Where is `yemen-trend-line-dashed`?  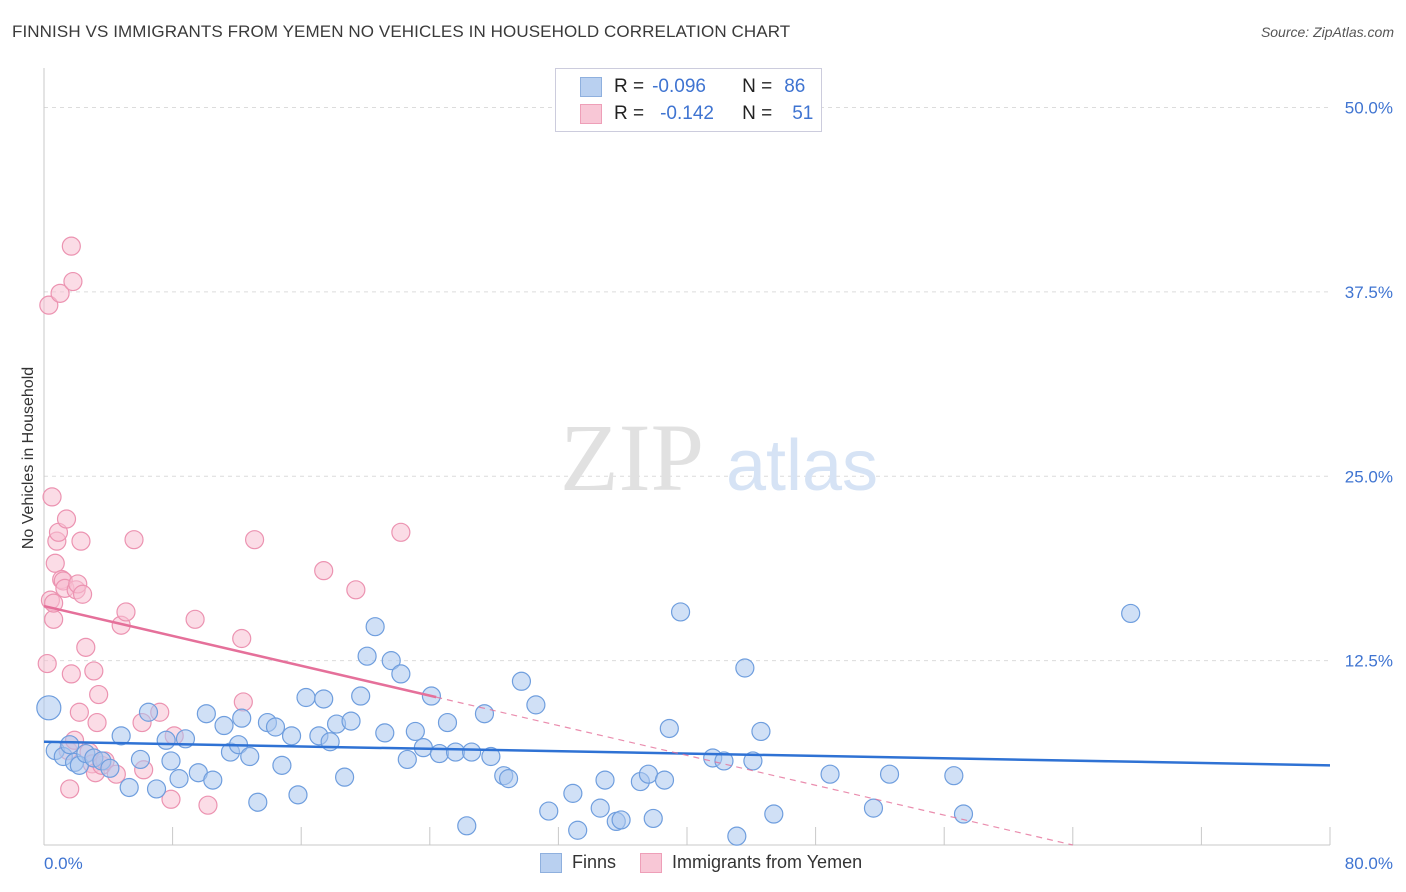
yemen-trend-line-dashed is located at coordinates (754, 771).